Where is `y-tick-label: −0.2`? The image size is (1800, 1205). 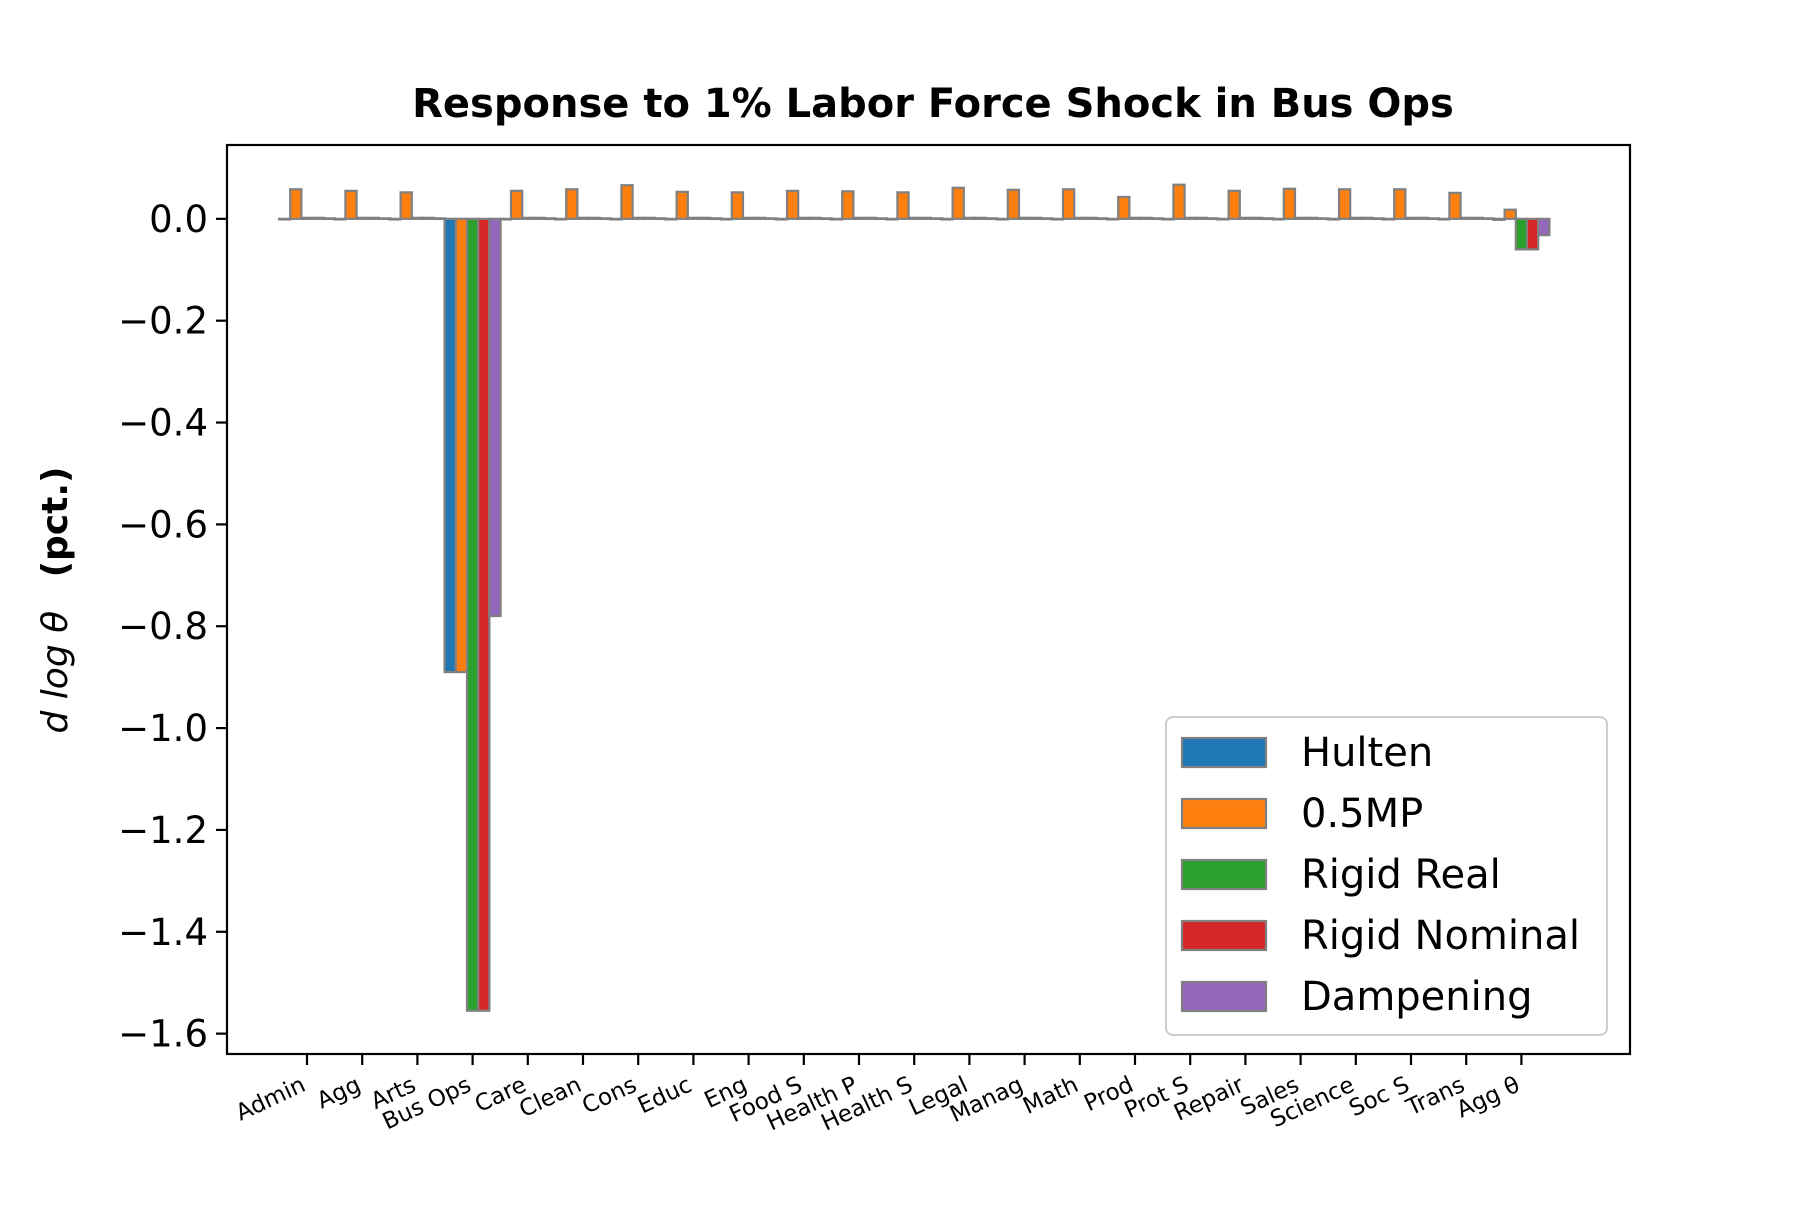
y-tick-label: −0.2 is located at coordinates (163, 321).